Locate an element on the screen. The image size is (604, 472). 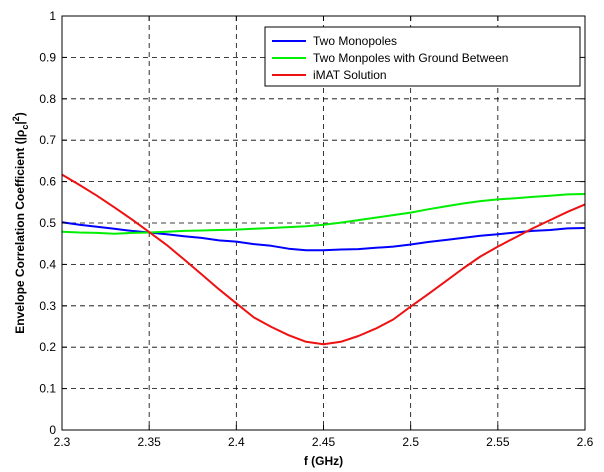
y-axis-label-subscript: c is located at coordinates (25, 127).